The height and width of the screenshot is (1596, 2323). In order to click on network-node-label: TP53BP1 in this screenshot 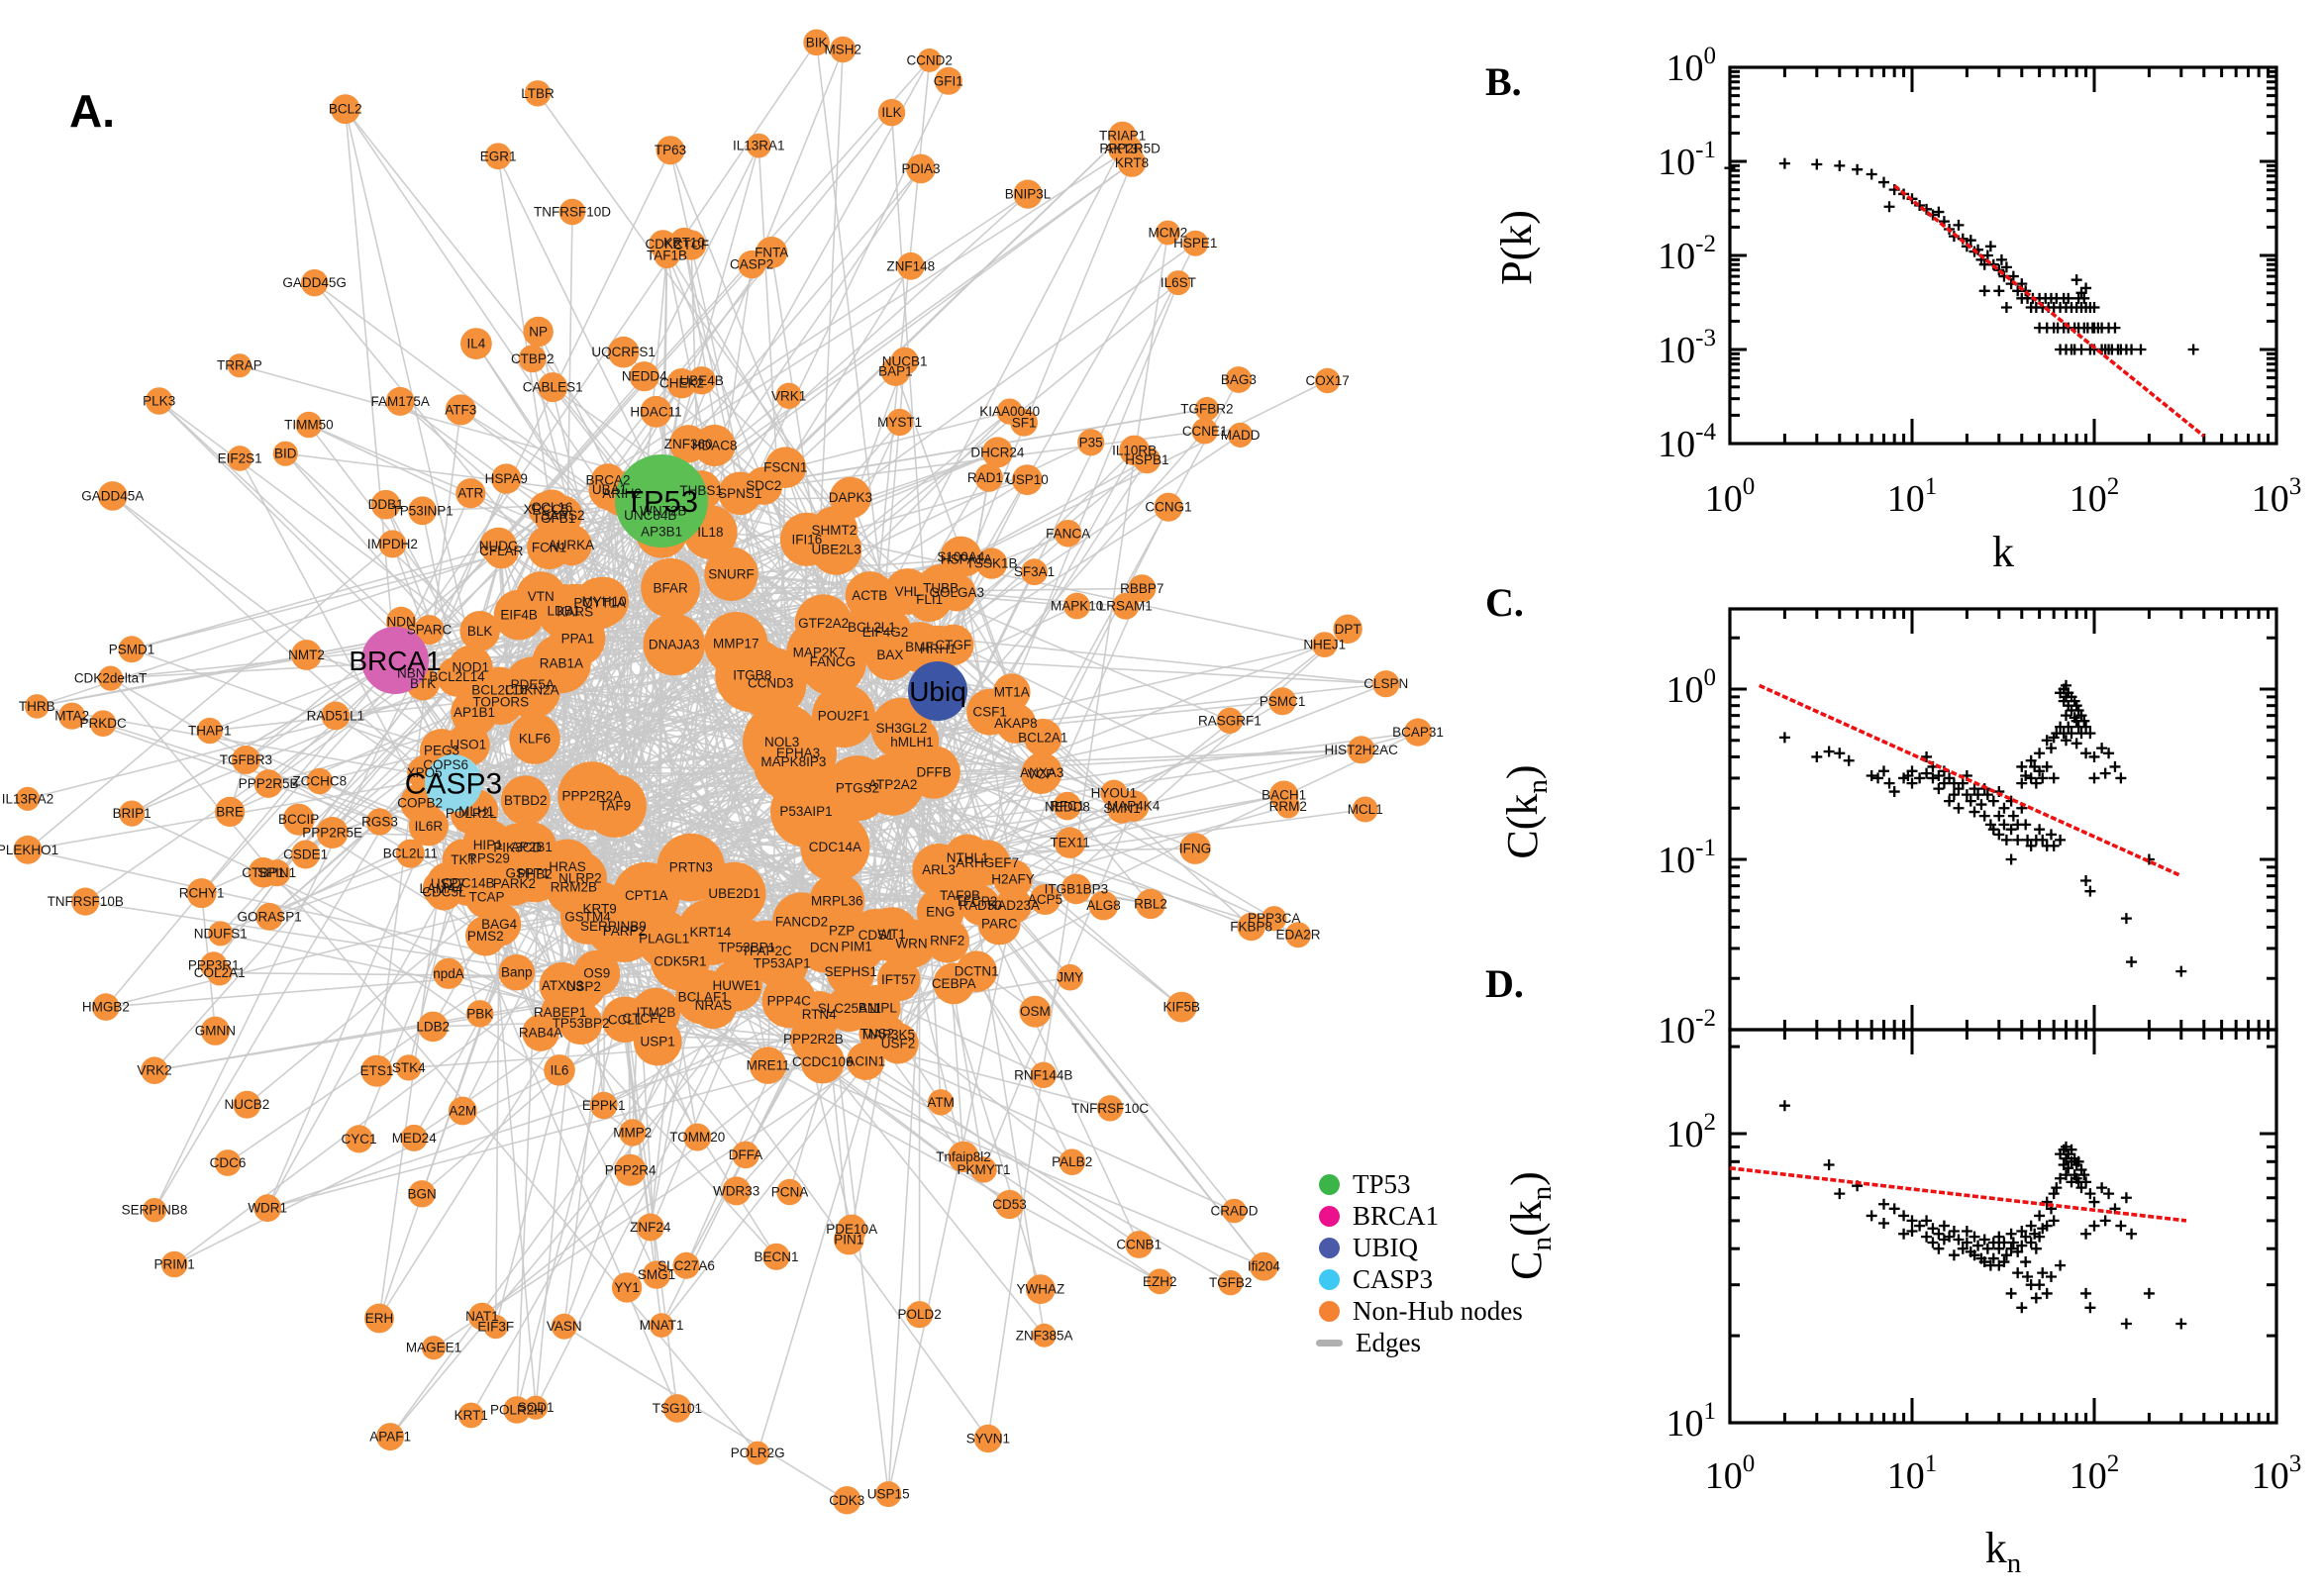, I will do `click(747, 948)`.